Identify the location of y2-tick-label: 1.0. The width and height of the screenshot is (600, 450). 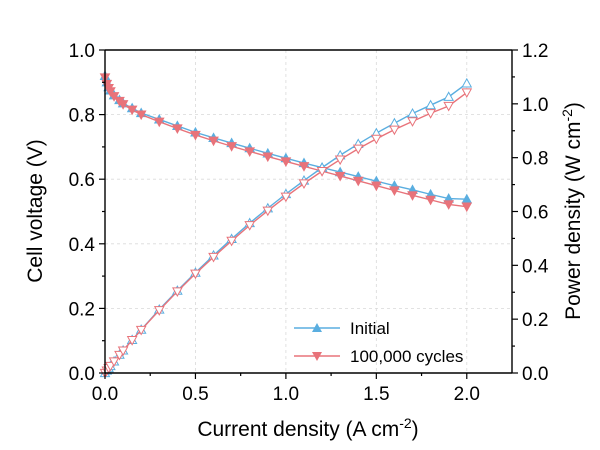
(535, 105).